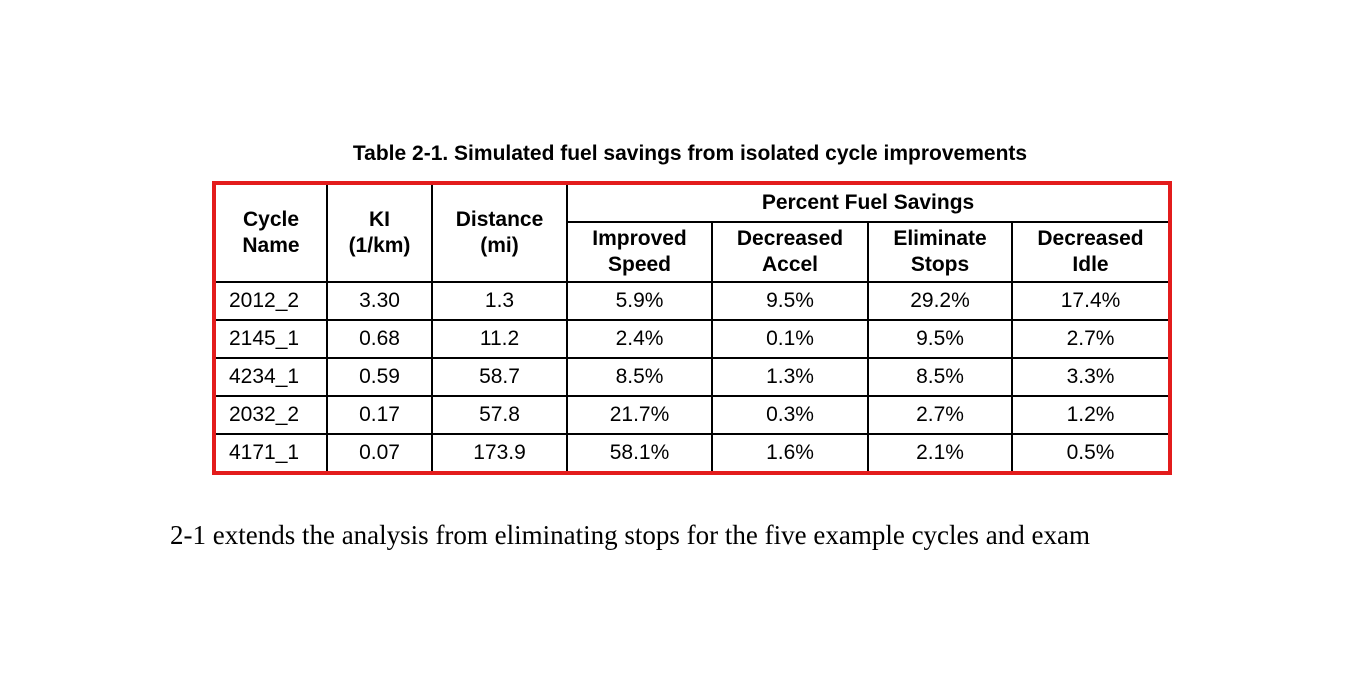  I want to click on header-distance: Distance (mi), so click(499, 232).